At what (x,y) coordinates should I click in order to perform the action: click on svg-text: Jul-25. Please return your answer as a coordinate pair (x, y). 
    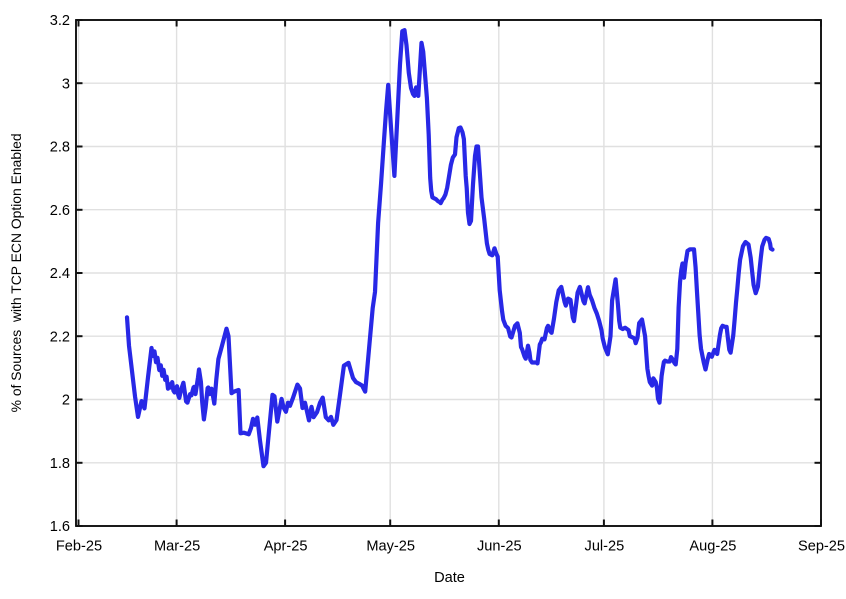
    Looking at the image, I should click on (605, 547).